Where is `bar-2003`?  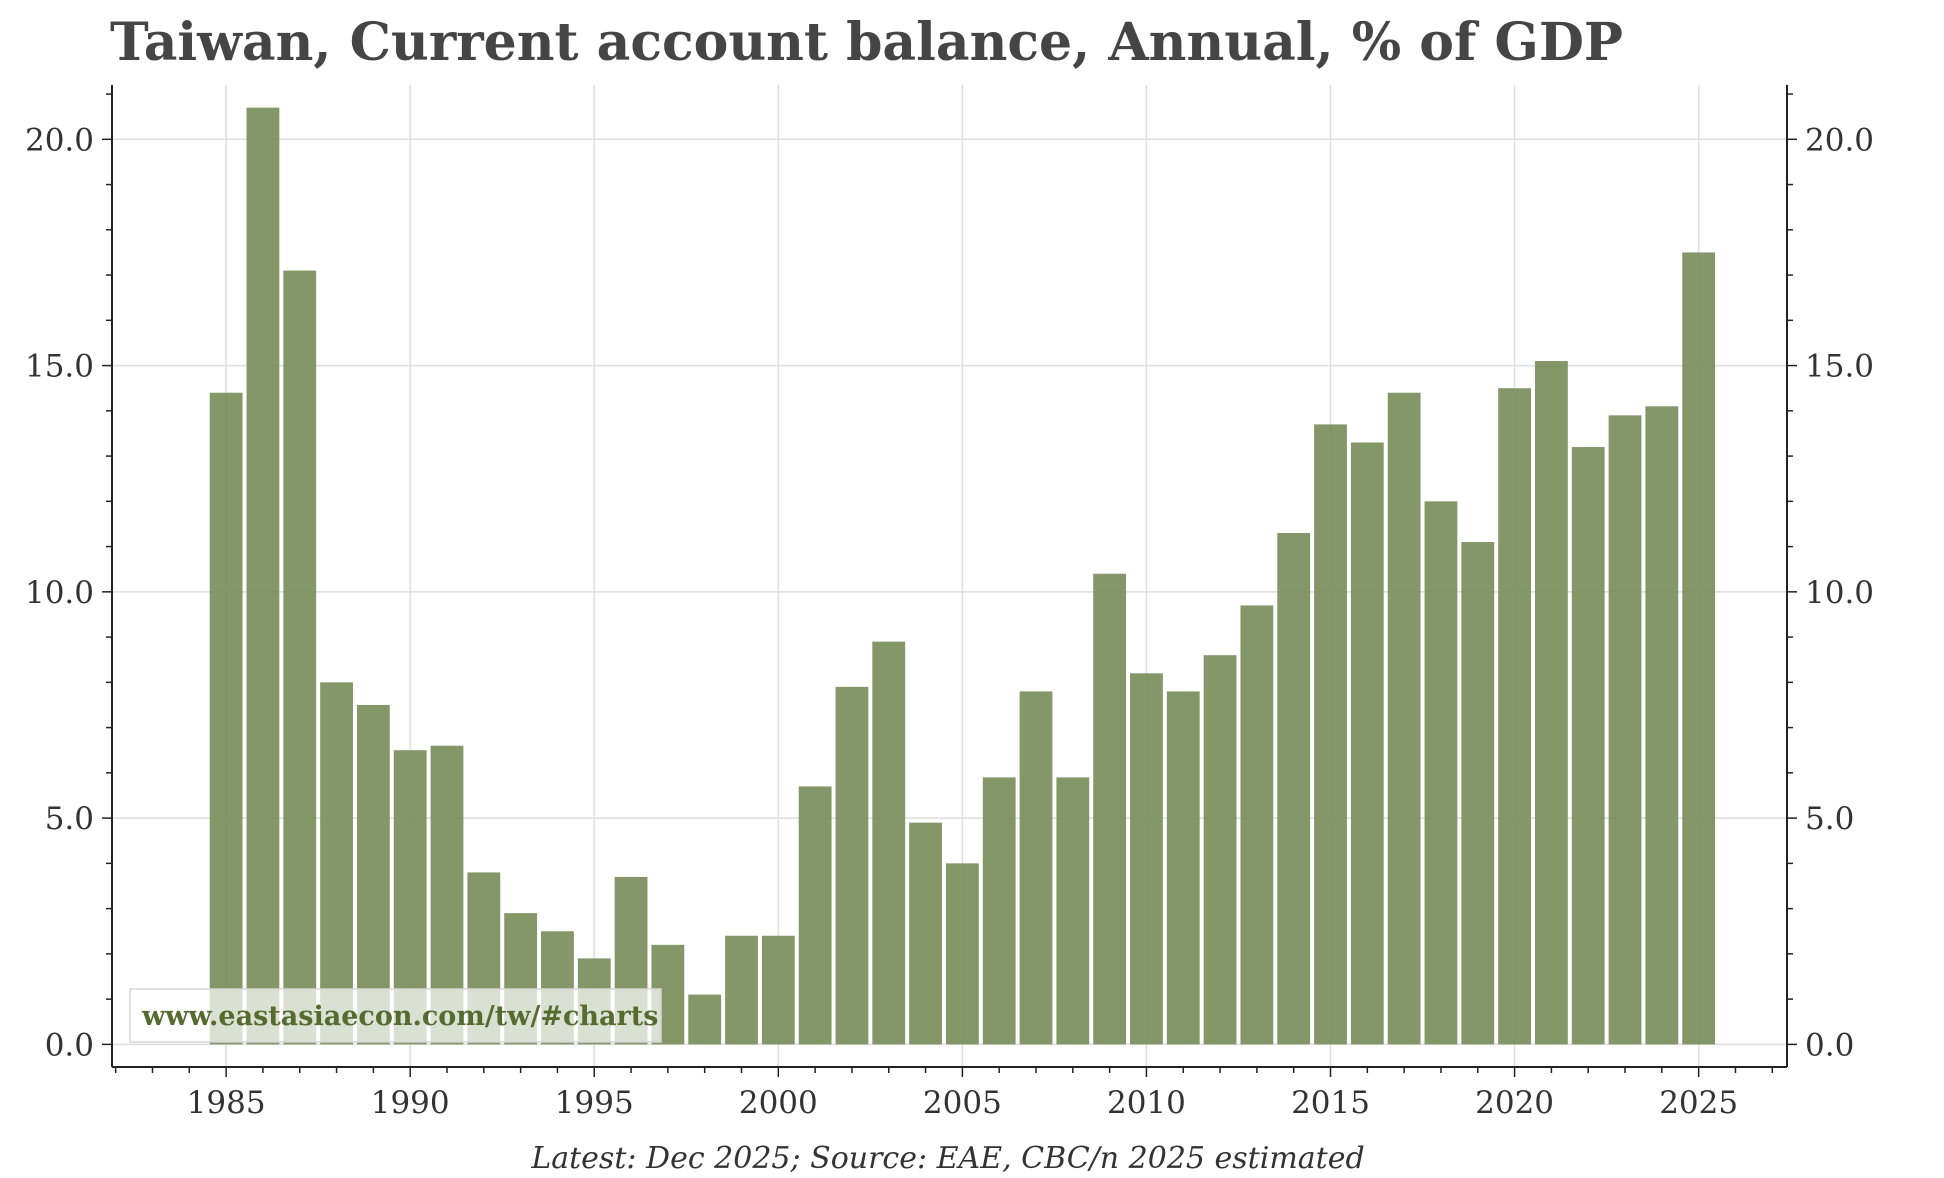
bar-2003 is located at coordinates (889, 843).